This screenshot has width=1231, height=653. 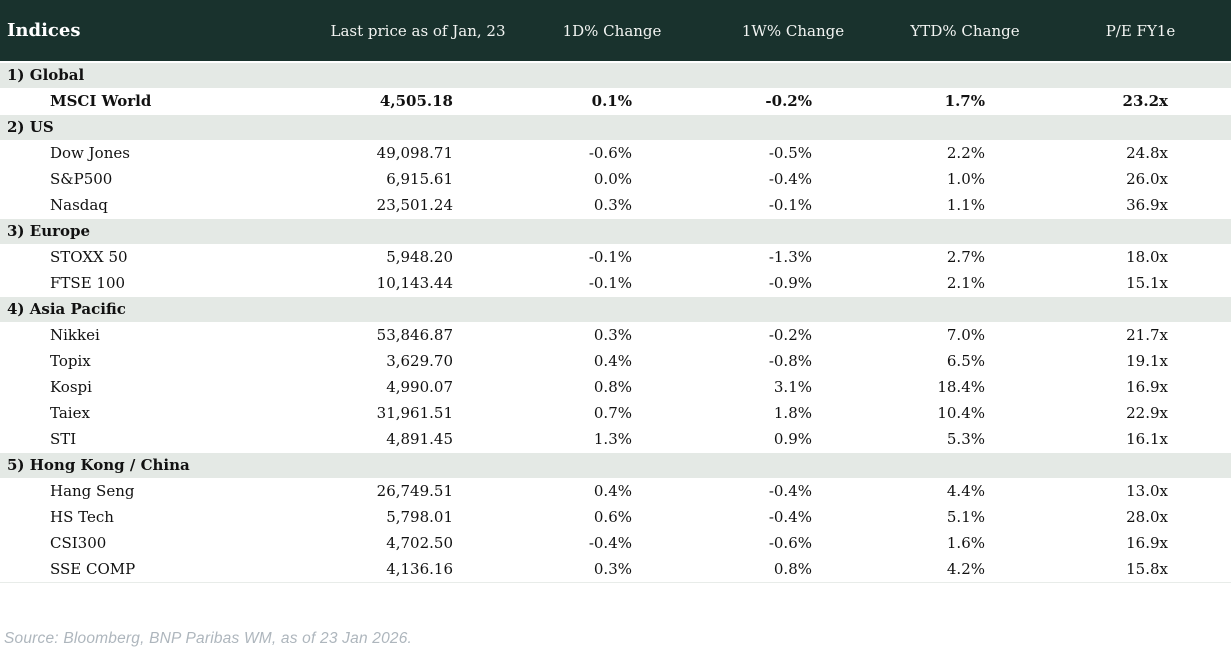 I want to click on pe-ratio: 24.8x, so click(x=1140, y=153).